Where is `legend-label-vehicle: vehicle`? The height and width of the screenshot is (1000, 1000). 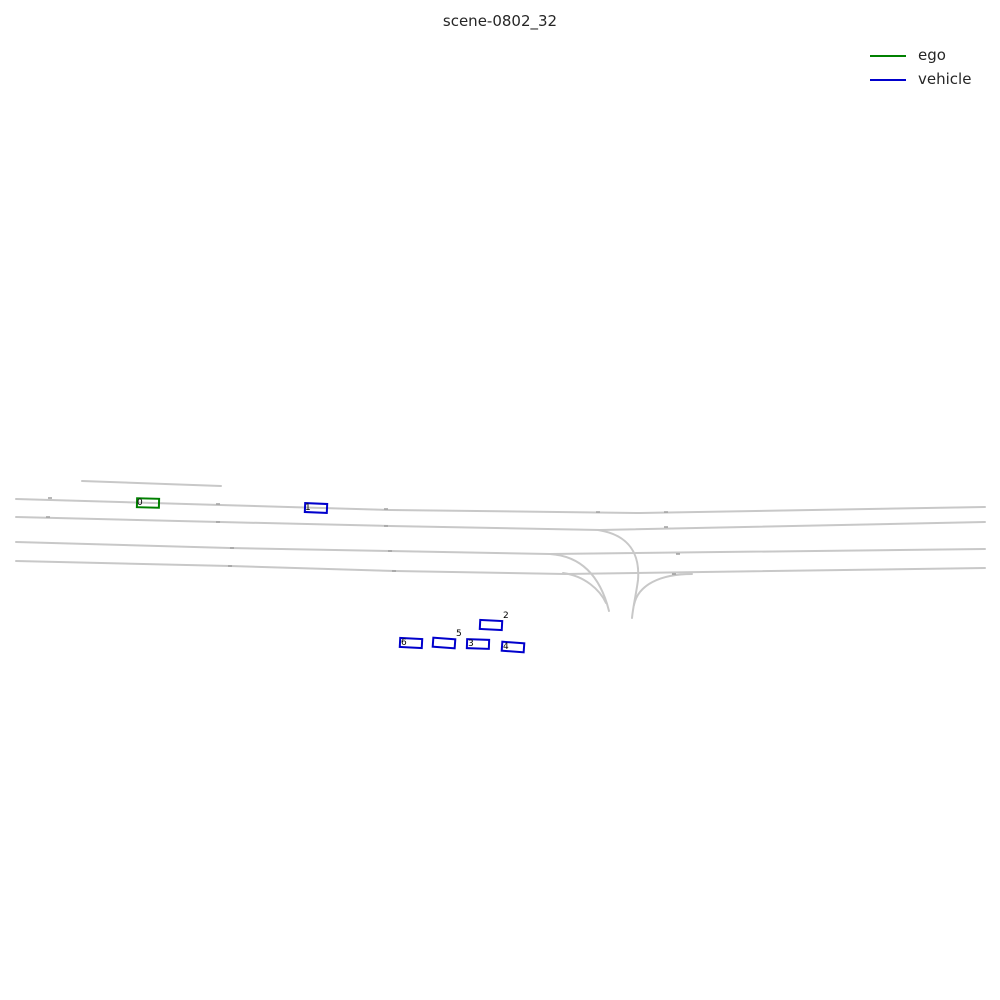
legend-label-vehicle: vehicle is located at coordinates (945, 79).